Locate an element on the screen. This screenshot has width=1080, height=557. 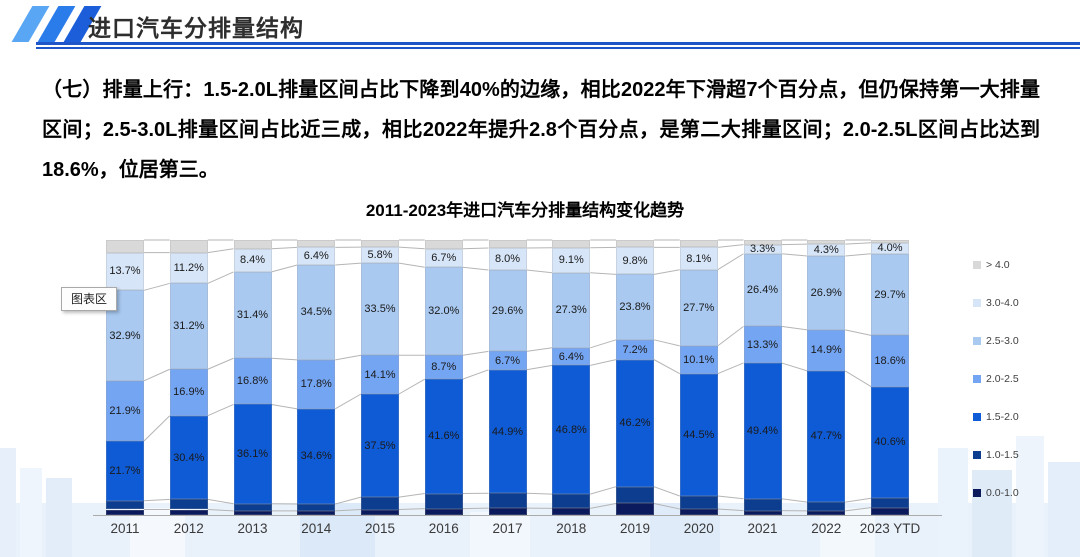
bar-segment-0.01.0-2019 is located at coordinates (635, 509).